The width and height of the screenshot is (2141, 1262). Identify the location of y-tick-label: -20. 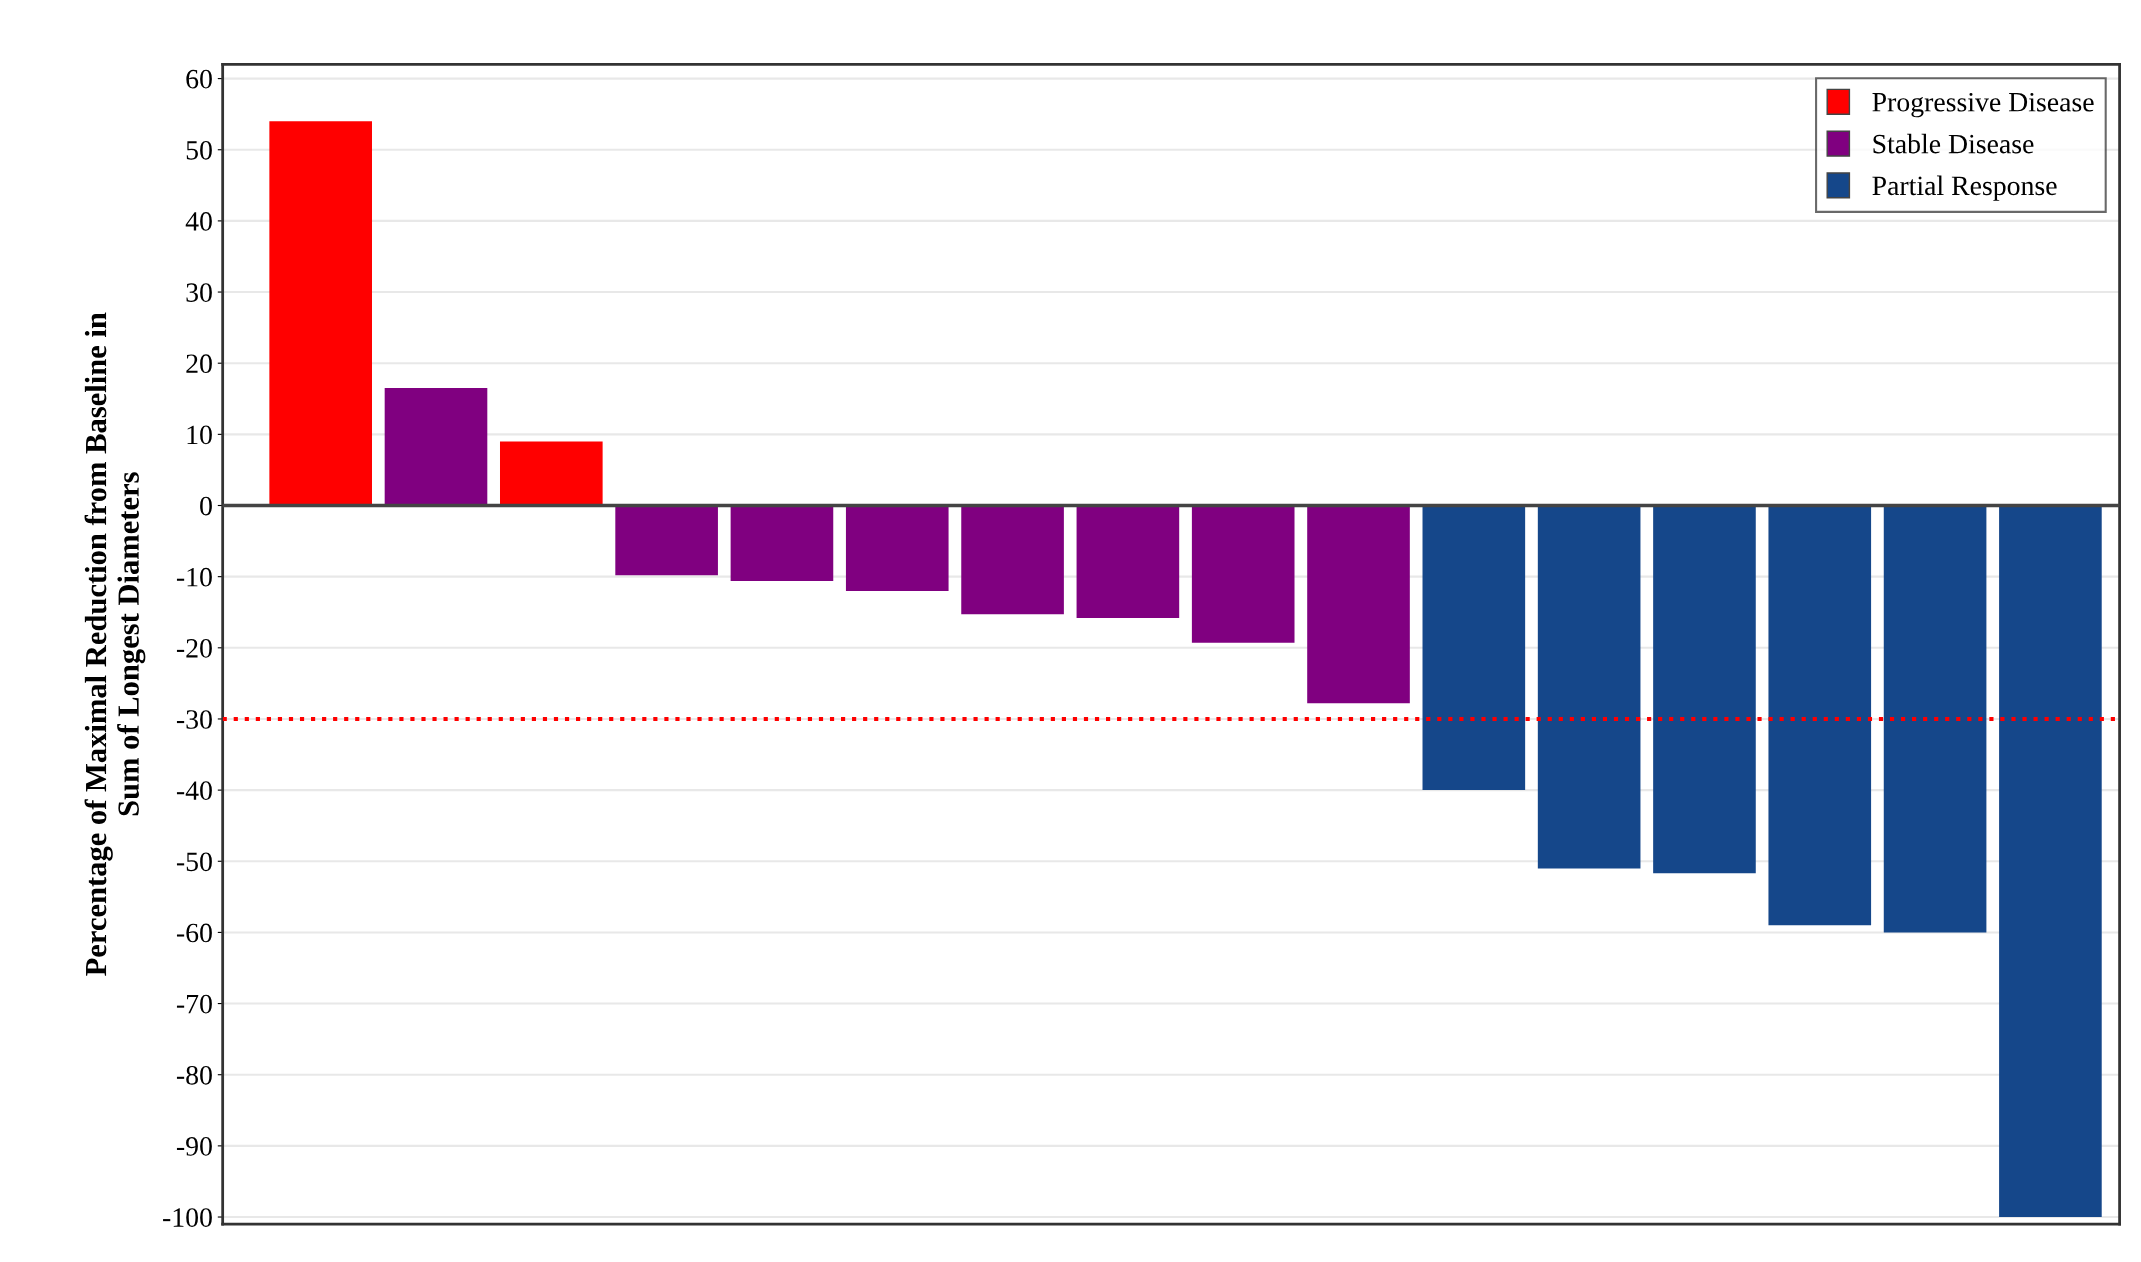
(194, 648).